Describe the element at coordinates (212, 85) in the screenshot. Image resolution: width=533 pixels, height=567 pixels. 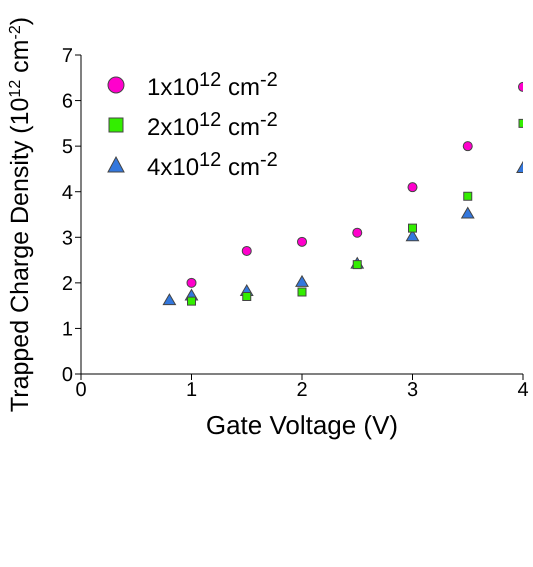
I see `legend-label: 1x10$^{12}$ cm$^{-2}$` at that location.